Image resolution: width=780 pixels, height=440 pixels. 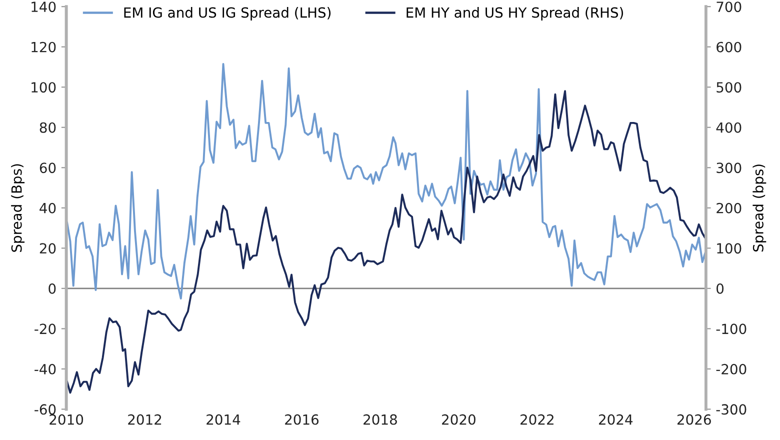 What do you see at coordinates (515, 13) in the screenshot?
I see `legend-label: EM HY and US HY Spread (RHS)` at bounding box center [515, 13].